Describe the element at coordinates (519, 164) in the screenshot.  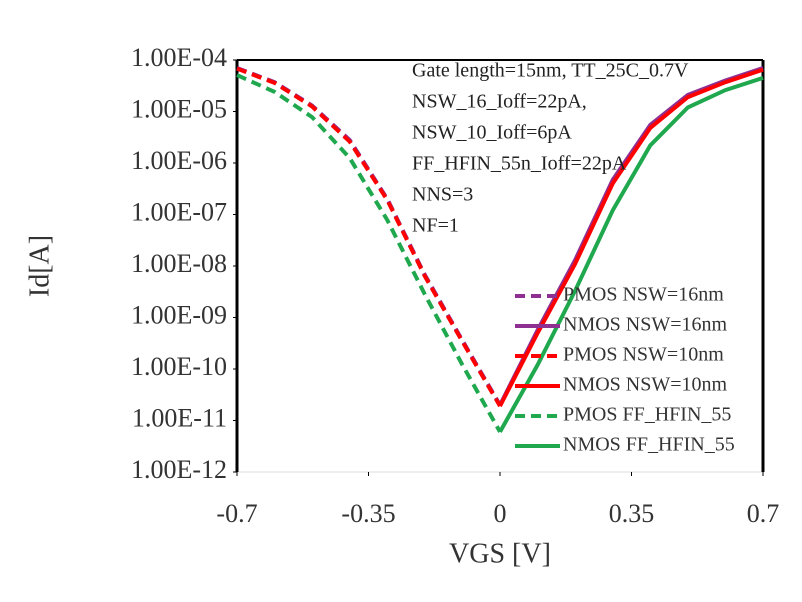
I see `annotation: FF_HFIN_55n_Ioff=22pA` at that location.